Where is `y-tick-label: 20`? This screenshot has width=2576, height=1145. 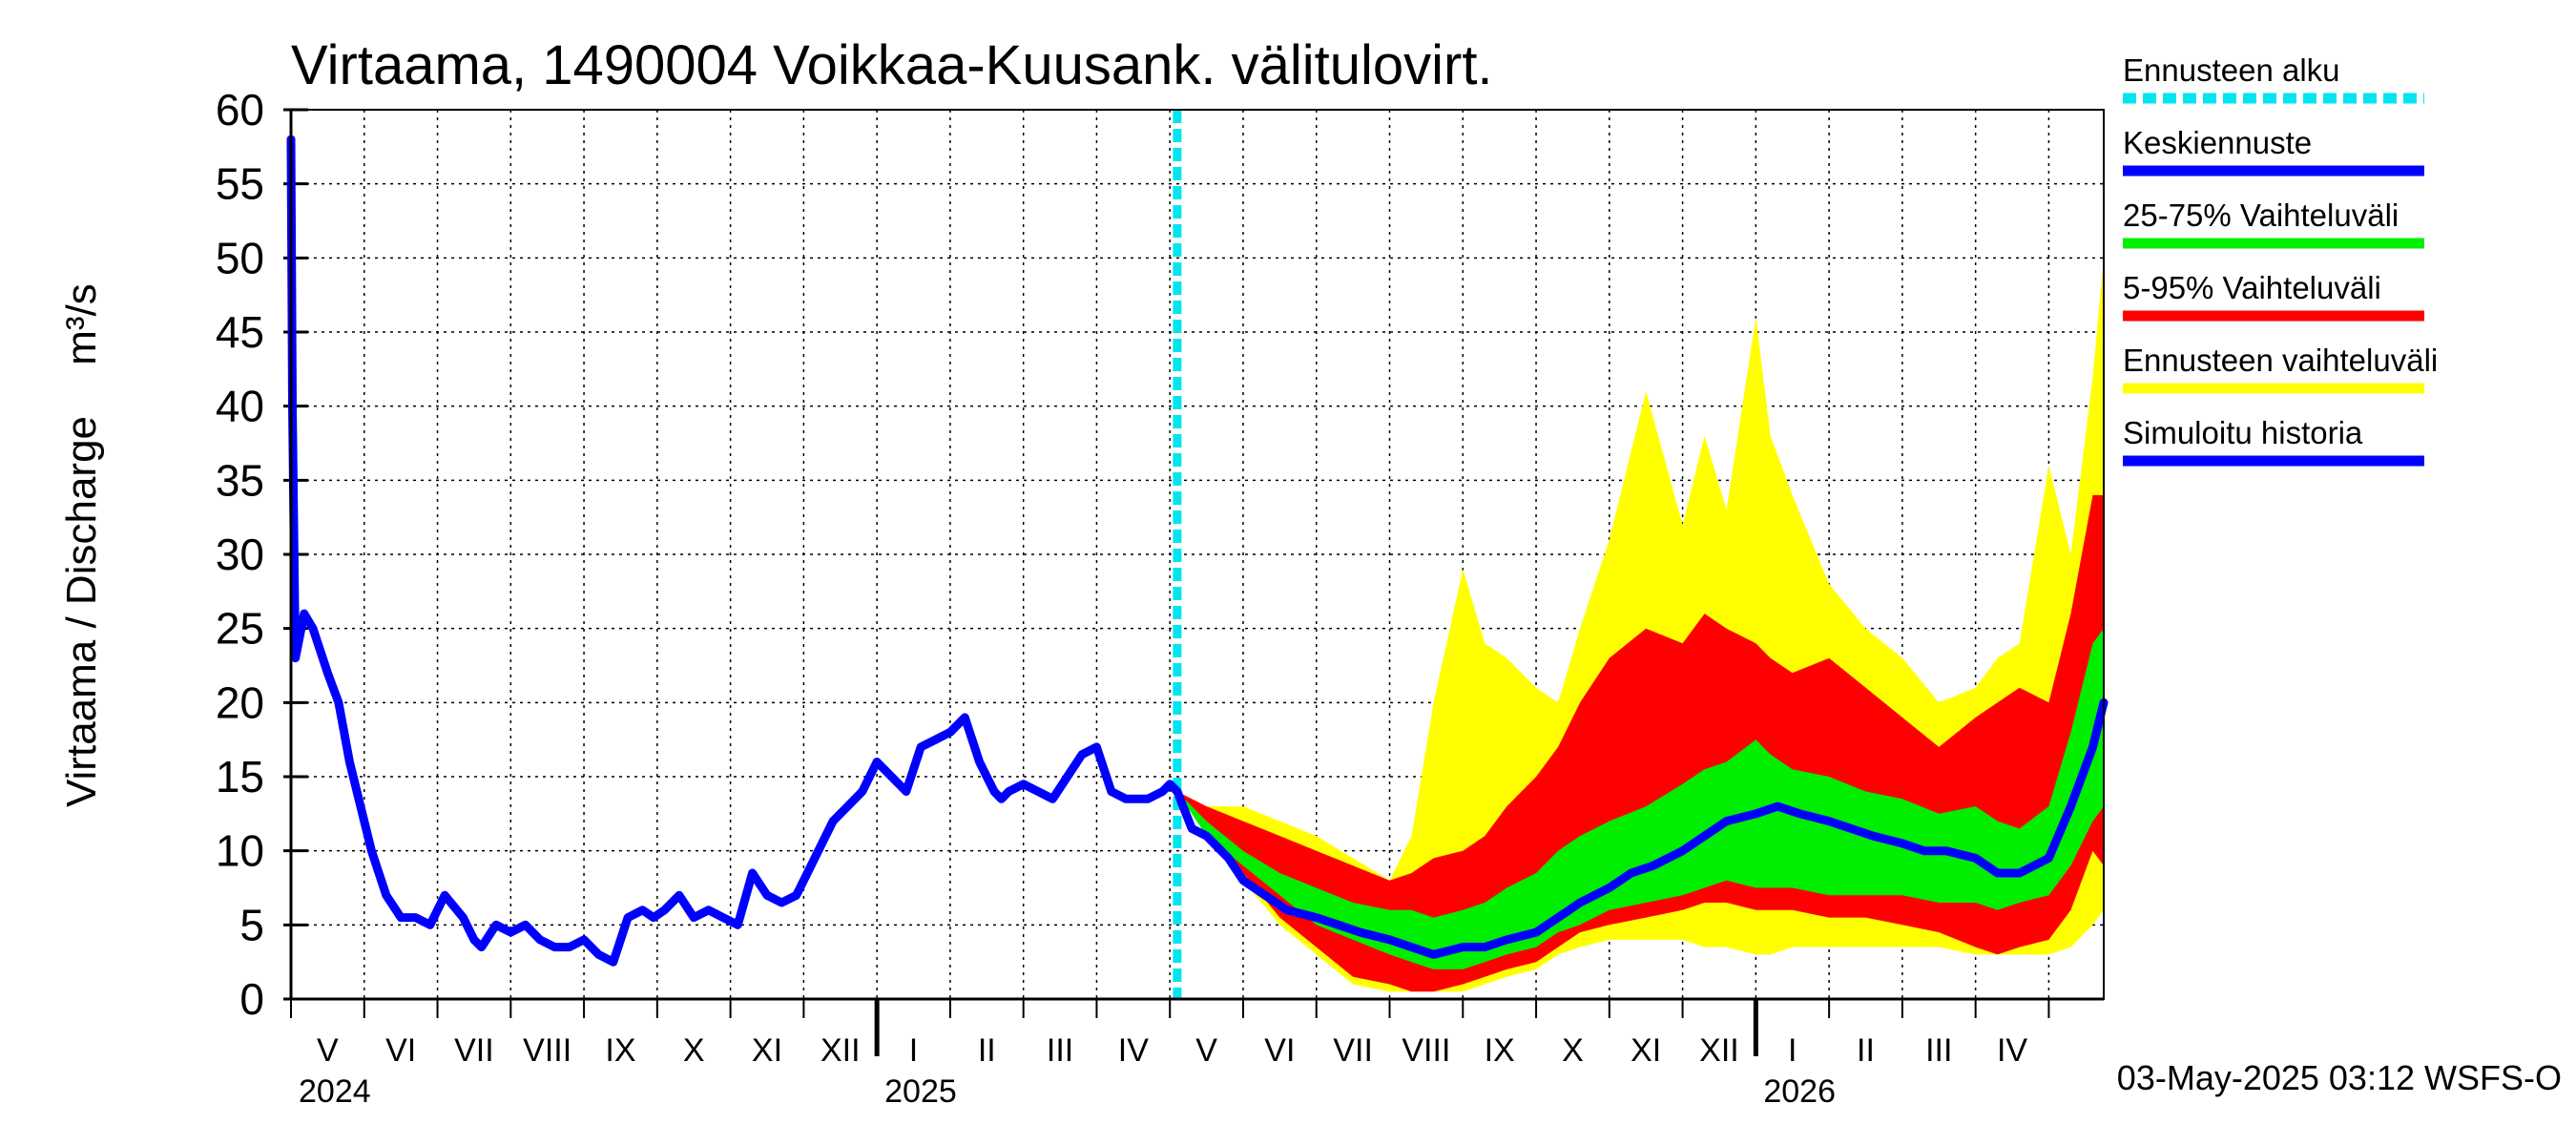 y-tick-label: 20 is located at coordinates (240, 702).